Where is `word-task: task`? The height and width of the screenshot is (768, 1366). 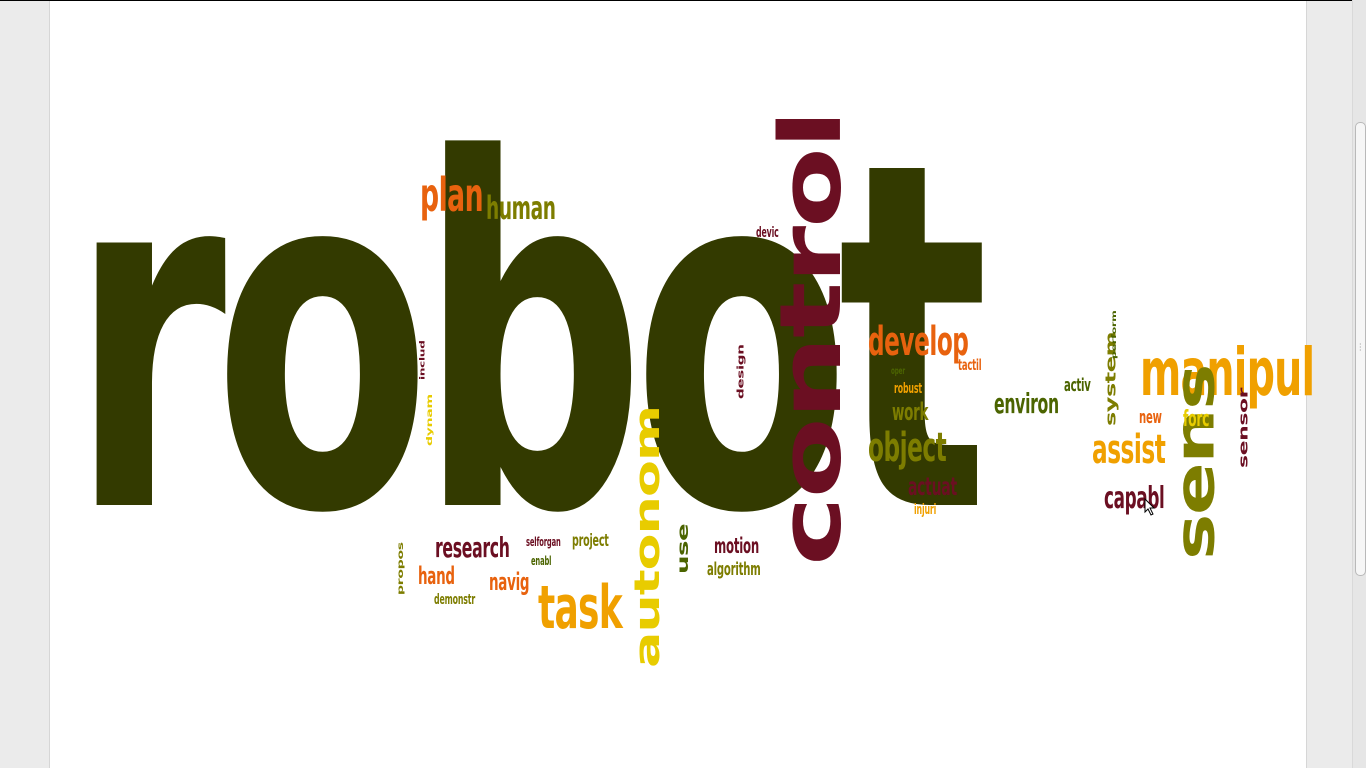 word-task: task is located at coordinates (580, 608).